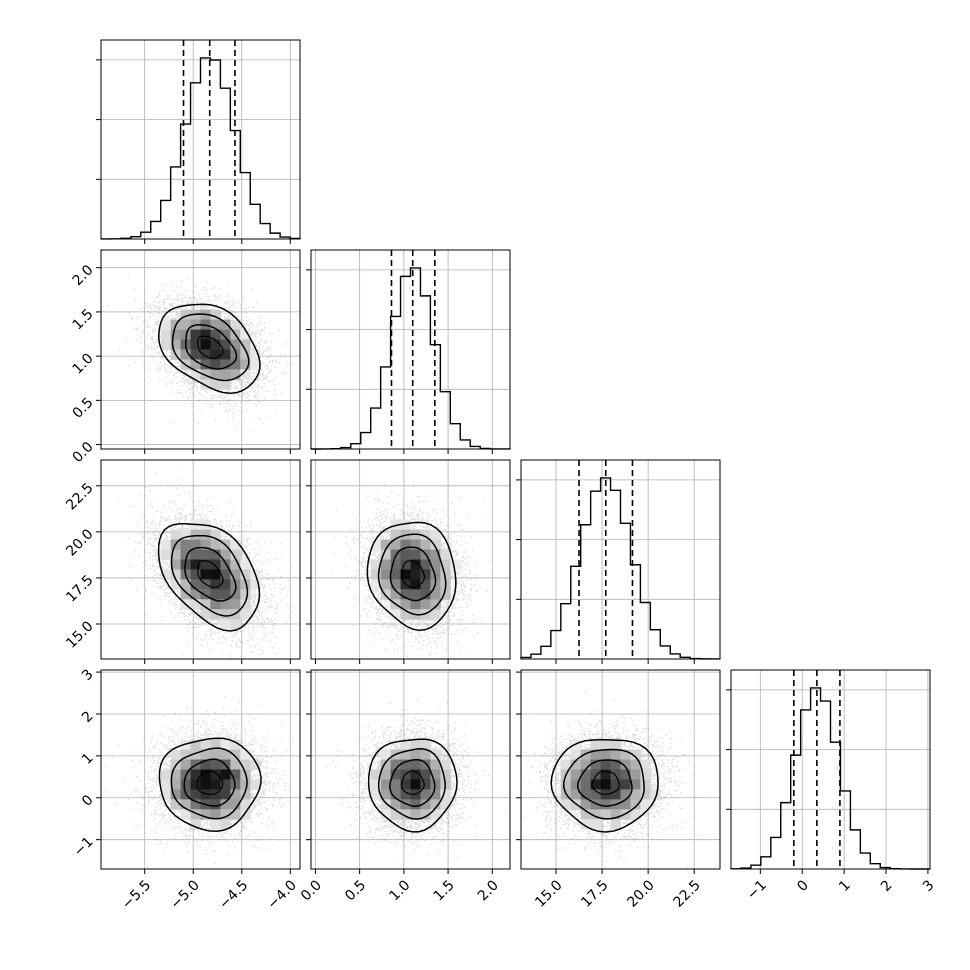 Image resolution: width=970 pixels, height=970 pixels. I want to click on x-tick-label: −5.0, so click(184, 894).